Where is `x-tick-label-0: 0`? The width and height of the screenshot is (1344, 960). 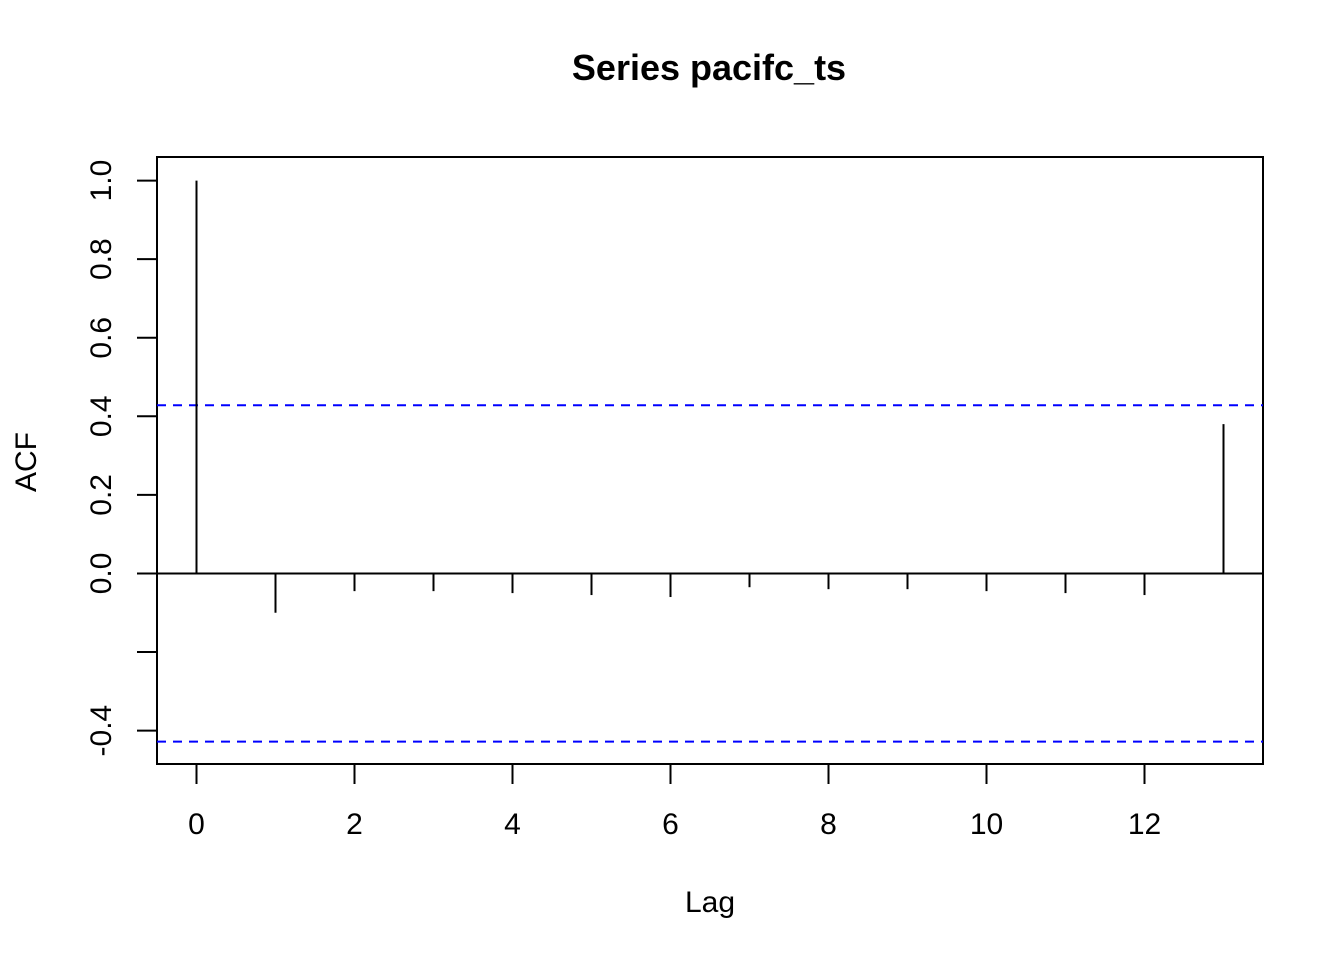
x-tick-label-0: 0 is located at coordinates (196, 824).